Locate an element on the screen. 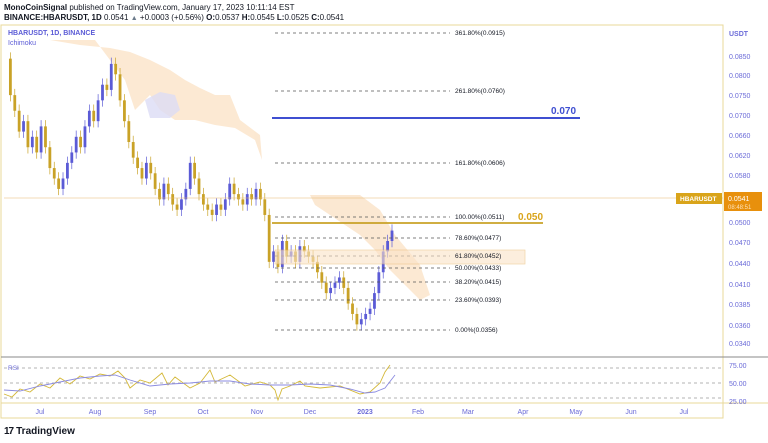 Image resolution: width=768 pixels, height=443 pixels. svg-text: 0.0340 is located at coordinates (740, 344).